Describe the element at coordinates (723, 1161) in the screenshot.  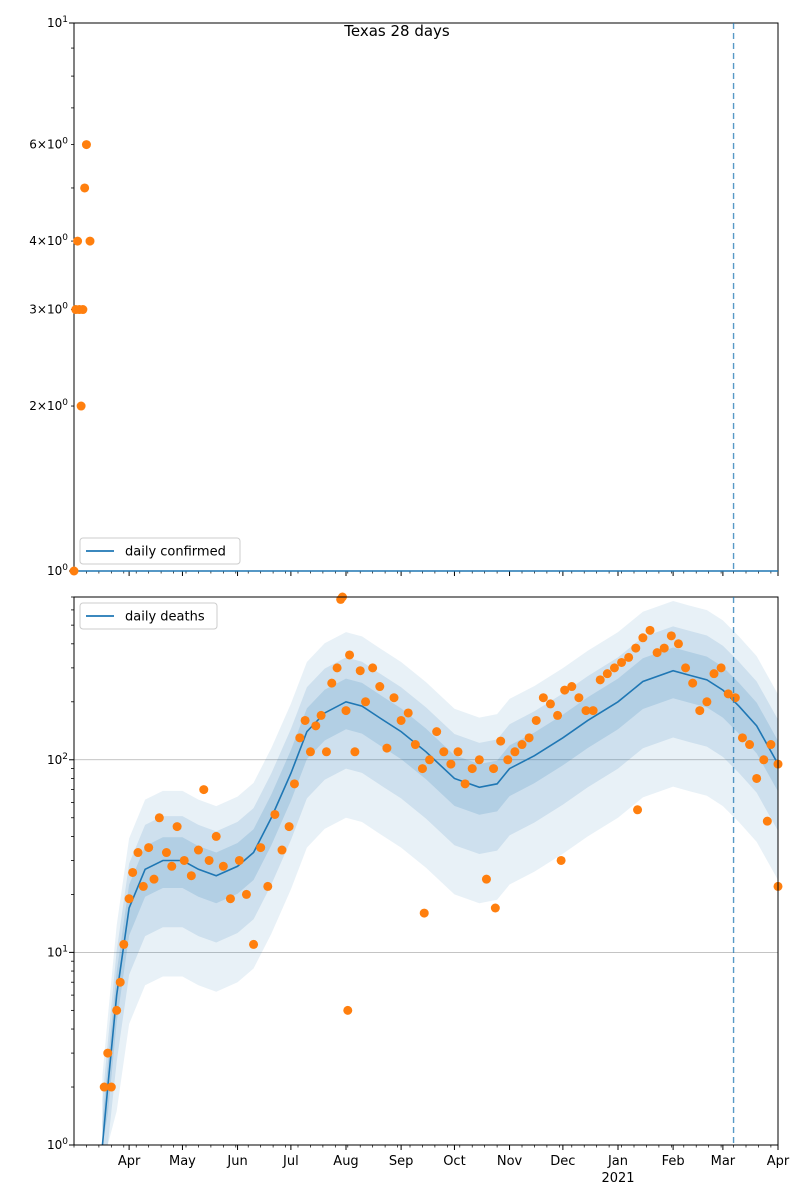
I see `x-tick-label: Mar` at that location.